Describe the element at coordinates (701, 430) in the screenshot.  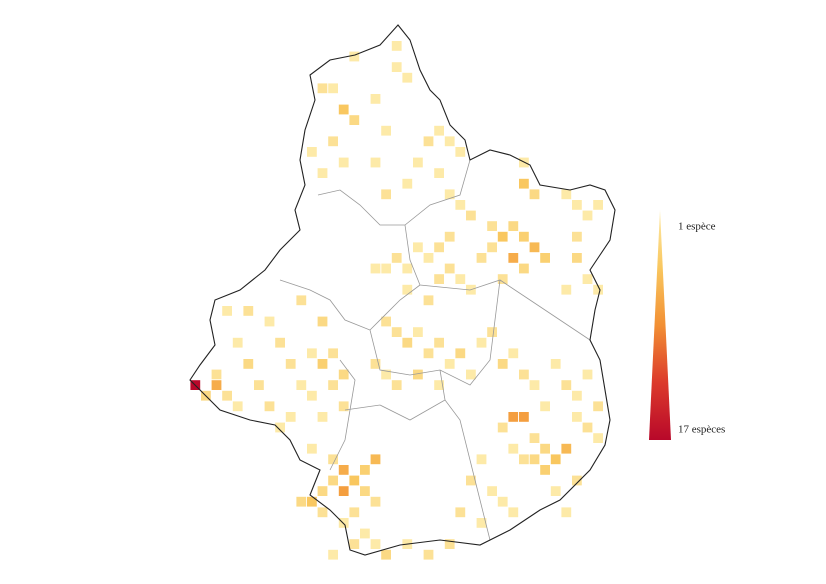
I see `legend-max-label: 17 espèces` at that location.